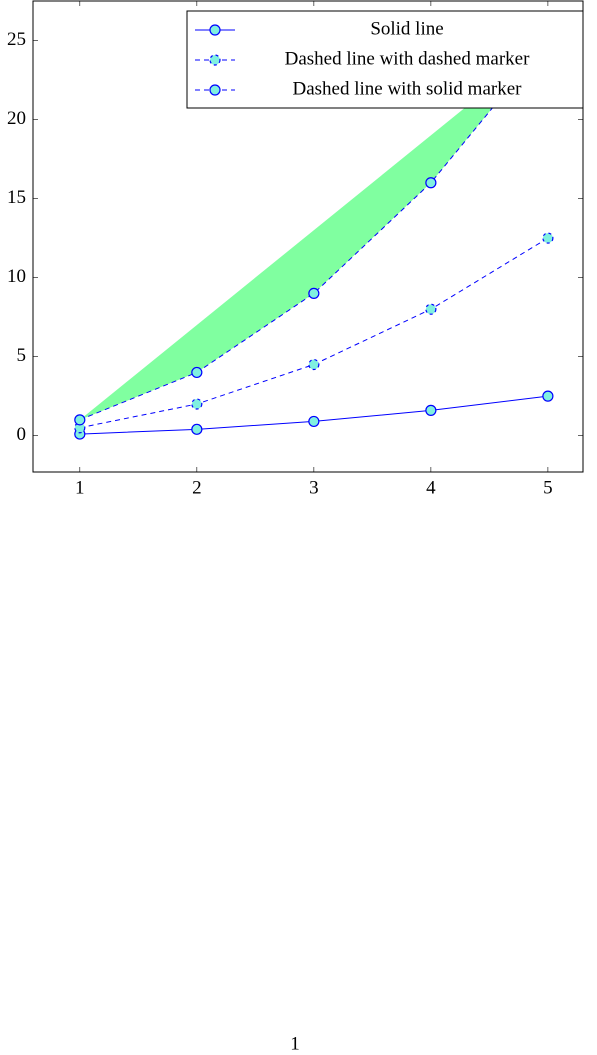 The height and width of the screenshot is (1055, 597). Describe the element at coordinates (22, 355) in the screenshot. I see `y-tick-label: 5` at that location.